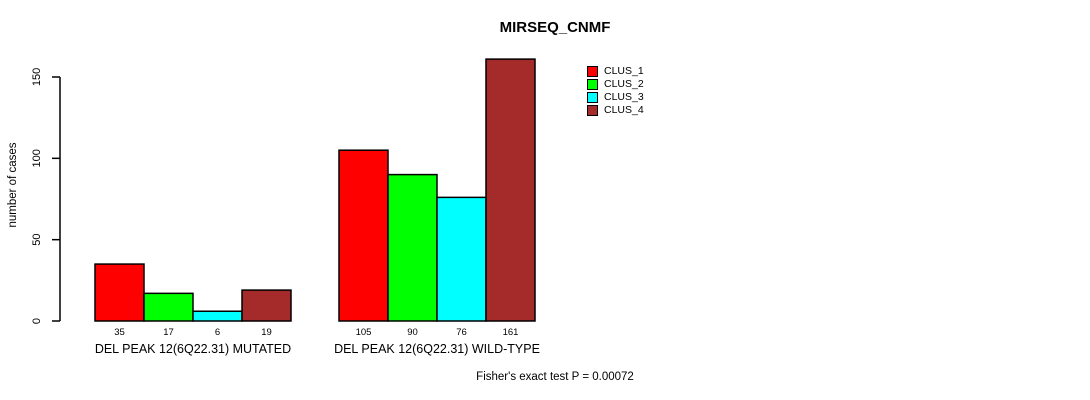  I want to click on bar-value-label: 17, so click(168, 332).